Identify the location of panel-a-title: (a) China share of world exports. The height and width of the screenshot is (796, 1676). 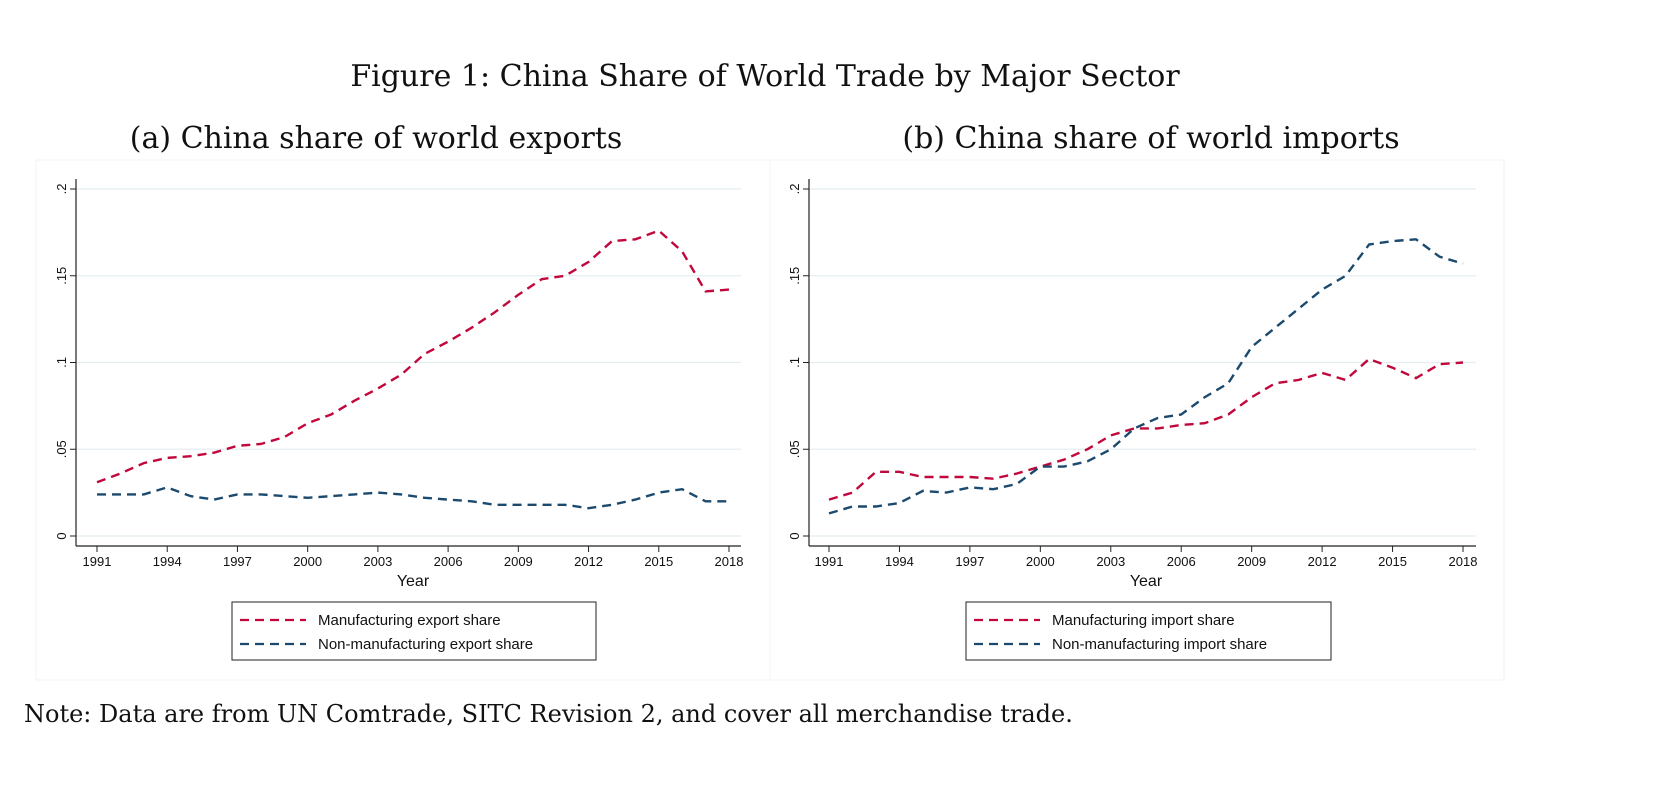
(376, 138).